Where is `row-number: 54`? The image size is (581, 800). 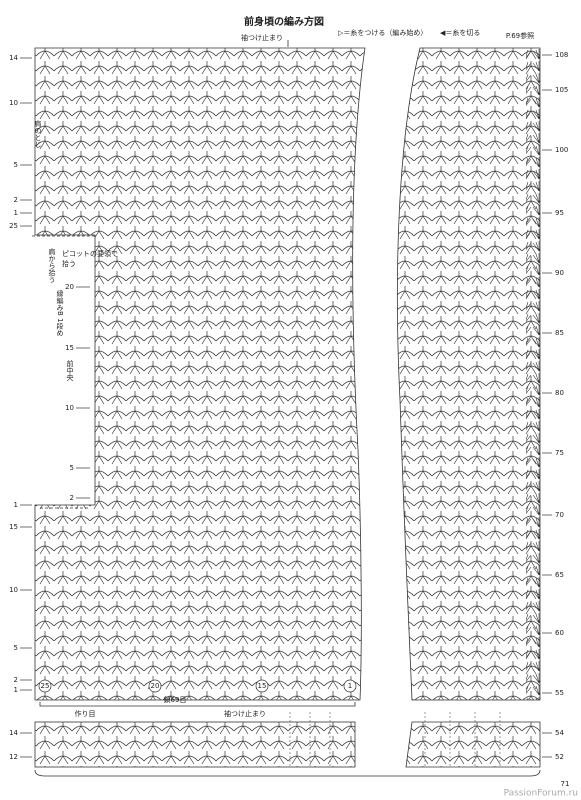
row-number: 54 is located at coordinates (559, 733).